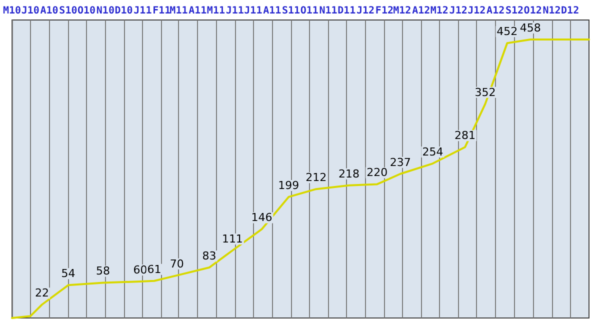 Image resolution: width=600 pixels, height=320 pixels. What do you see at coordinates (309, 11) in the screenshot?
I see `x-tick-label: O11` at bounding box center [309, 11].